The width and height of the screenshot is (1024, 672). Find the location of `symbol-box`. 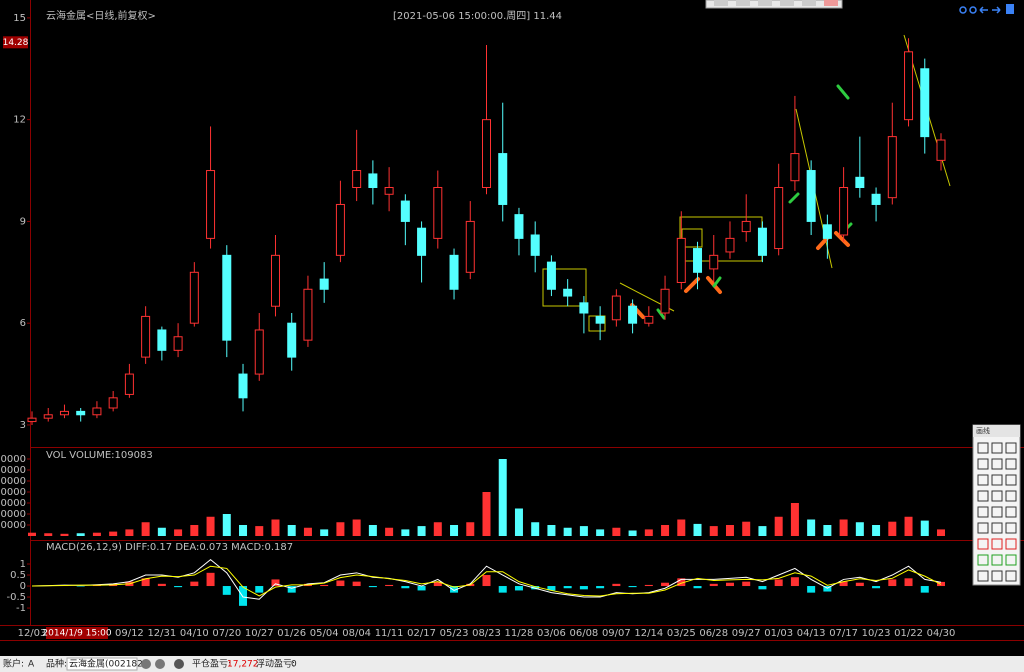

symbol-box is located at coordinates (102, 664).